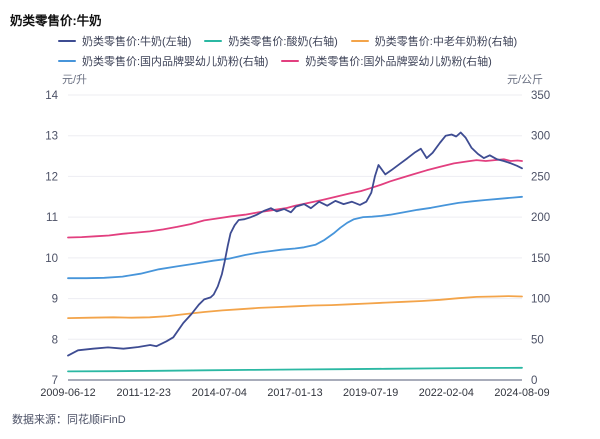  I want to click on x-axis-tick: 2017-01-13, so click(294, 393).